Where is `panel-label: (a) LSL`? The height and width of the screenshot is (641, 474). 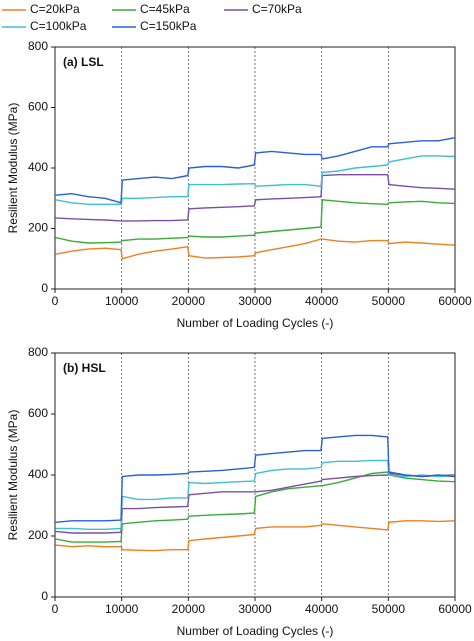
panel-label: (a) LSL is located at coordinates (83, 62).